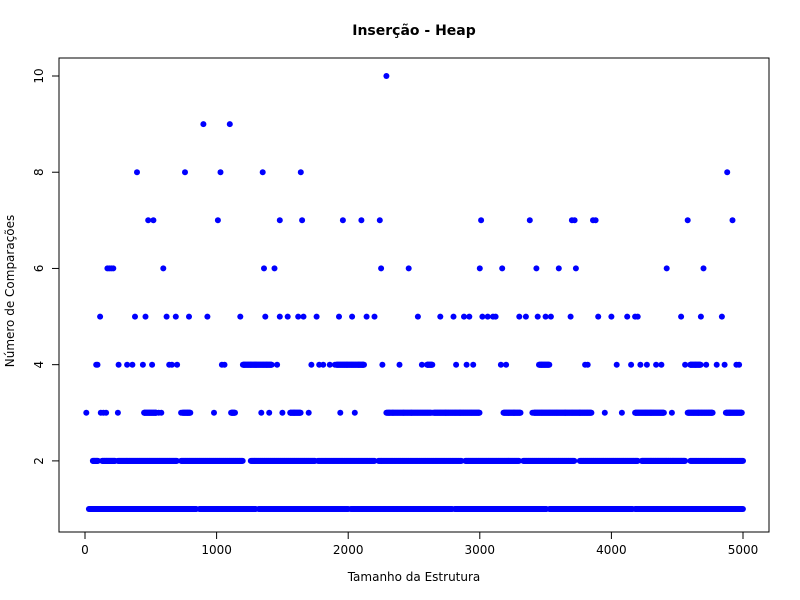  Describe the element at coordinates (39, 461) in the screenshot. I see `y-tick-label: 2` at that location.